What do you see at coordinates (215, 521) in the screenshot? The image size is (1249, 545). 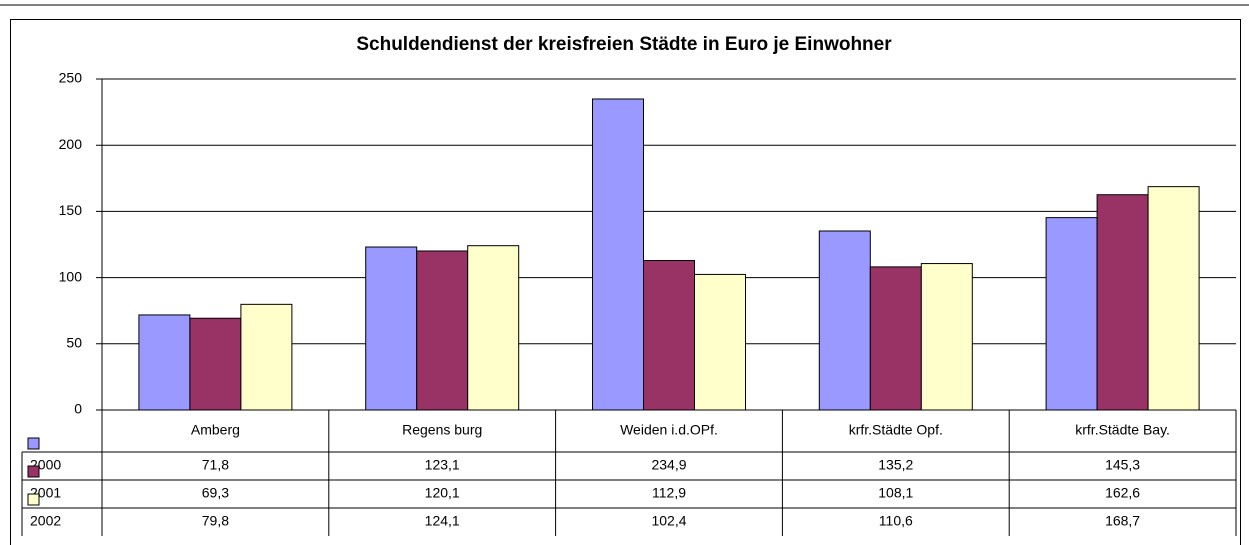 I see `data-label: 79,8` at bounding box center [215, 521].